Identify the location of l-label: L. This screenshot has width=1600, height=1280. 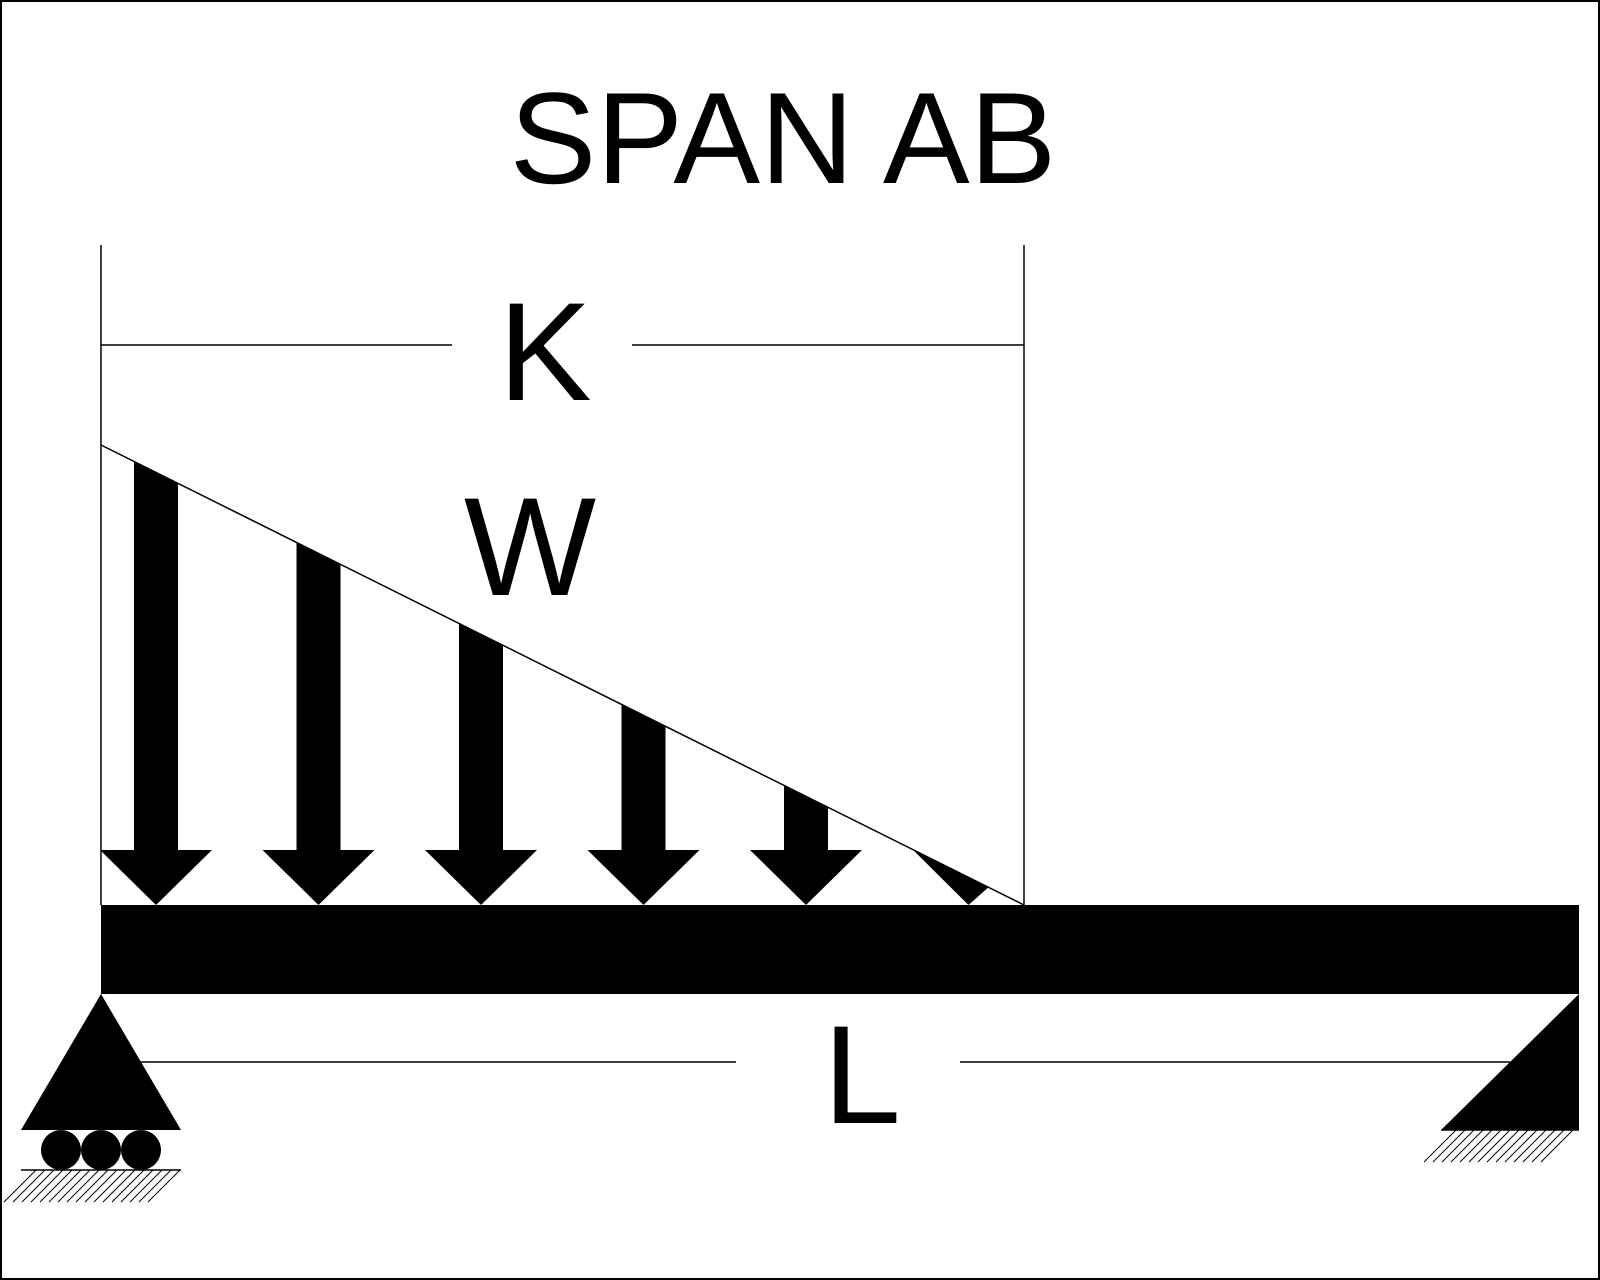
(862, 1074).